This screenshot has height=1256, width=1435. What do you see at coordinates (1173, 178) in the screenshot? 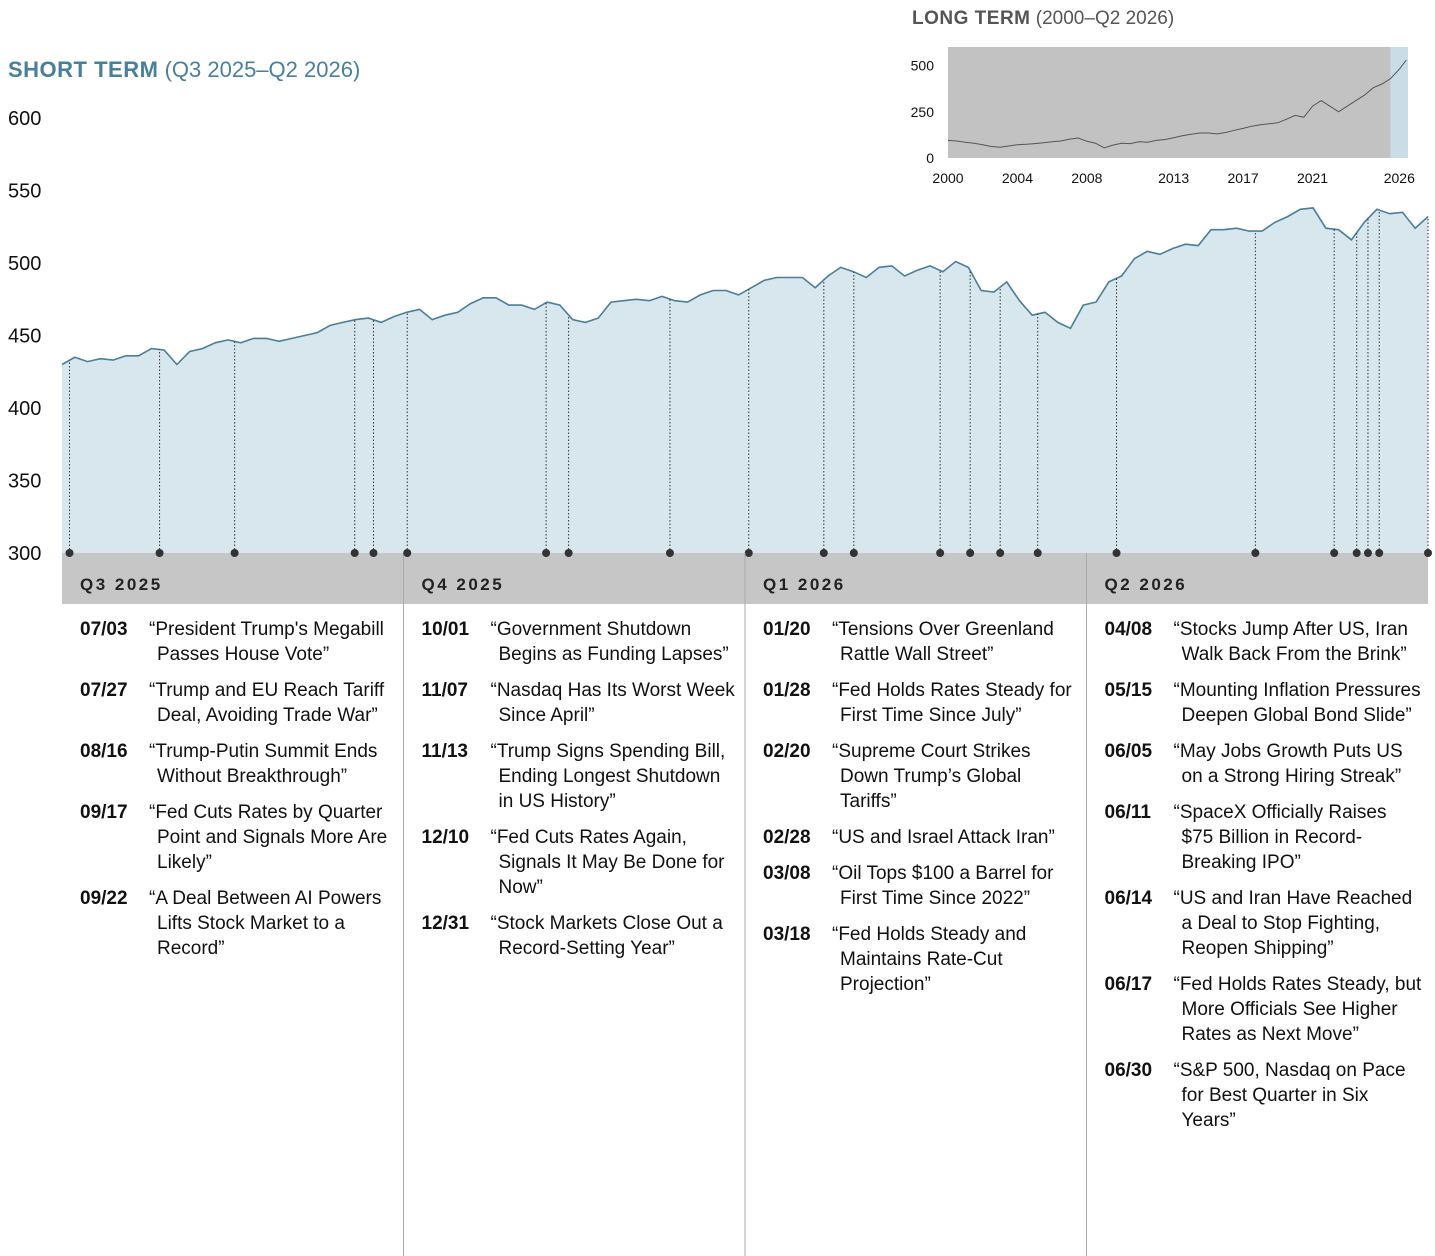
I see `inset-x-tick-label: 2013` at bounding box center [1173, 178].